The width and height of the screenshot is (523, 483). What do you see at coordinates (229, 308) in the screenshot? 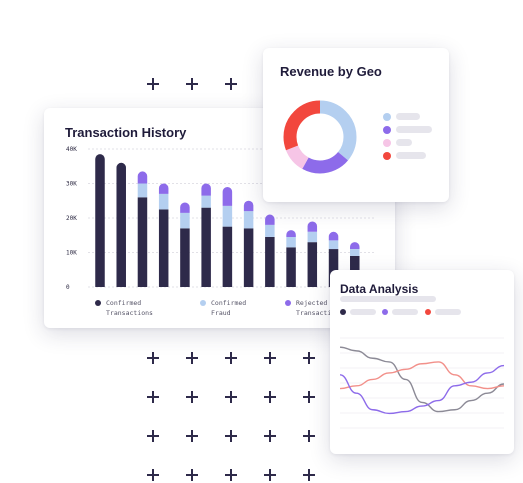
I see `legend-label: Confirmed Fraud` at bounding box center [229, 308].